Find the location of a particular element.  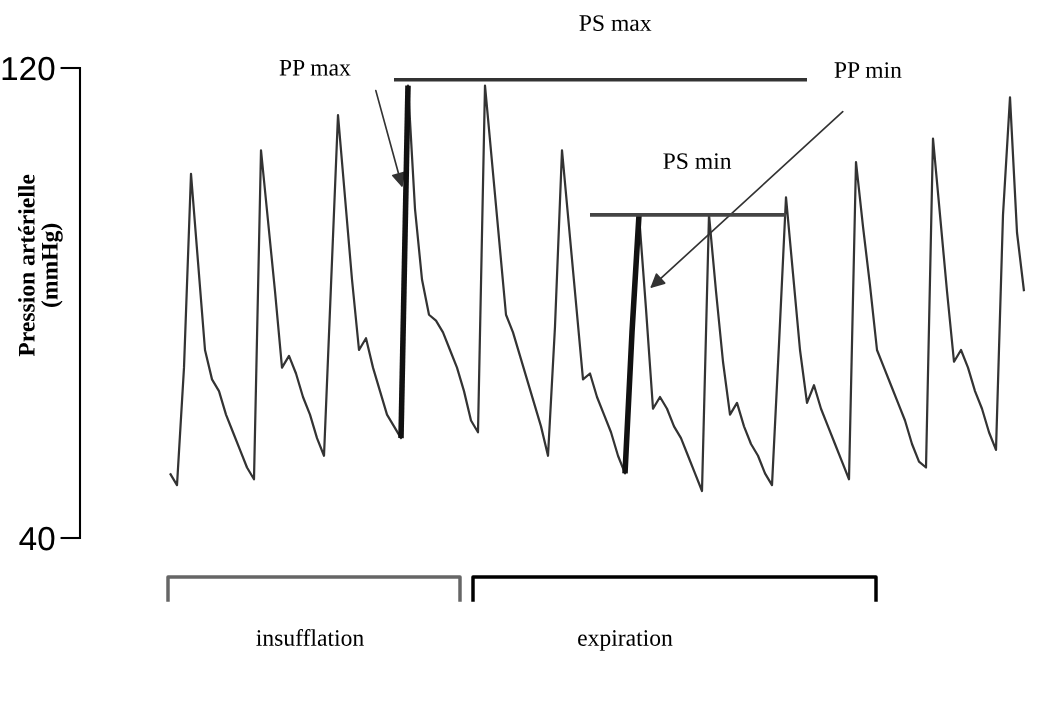

annotation: PS min is located at coordinates (697, 161).